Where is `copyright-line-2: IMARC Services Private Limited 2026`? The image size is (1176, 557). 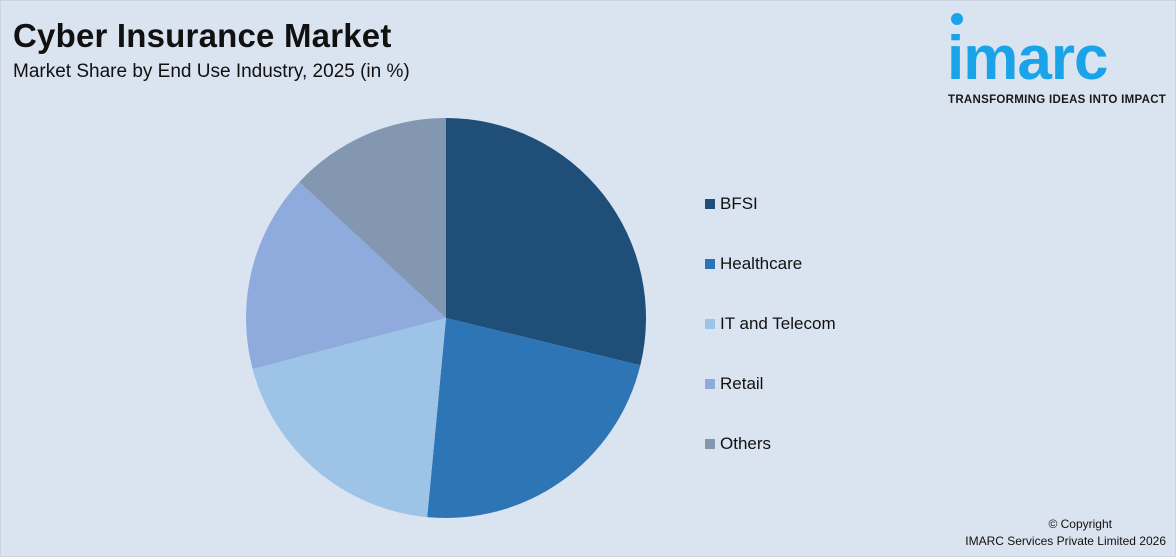 copyright-line-2: IMARC Services Private Limited 2026 is located at coordinates (1065, 541).